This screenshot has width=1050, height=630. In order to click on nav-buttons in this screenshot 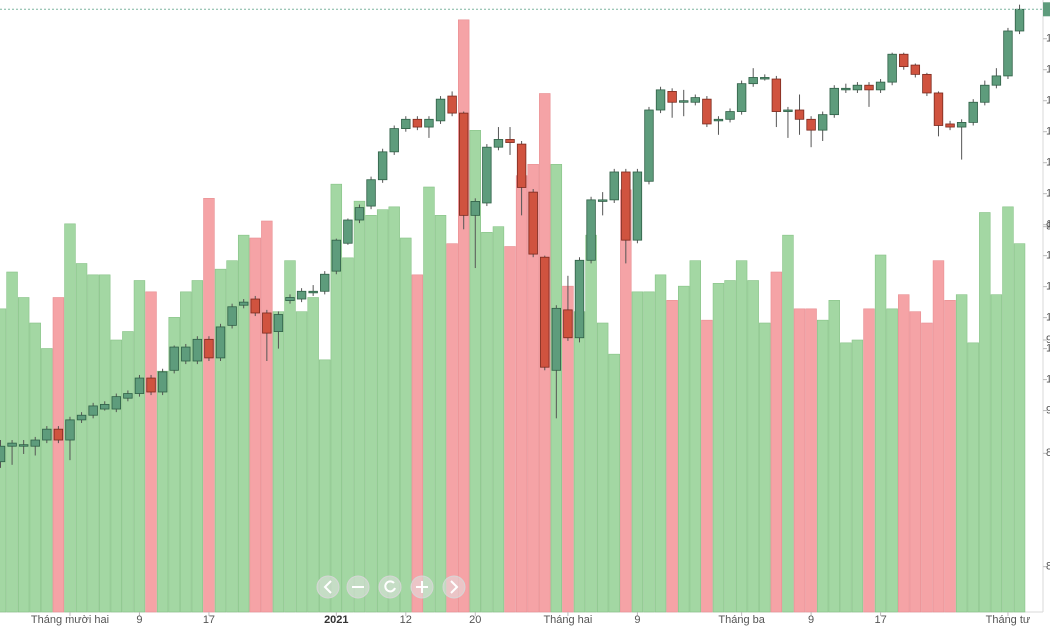, I will do `click(391, 587)`.